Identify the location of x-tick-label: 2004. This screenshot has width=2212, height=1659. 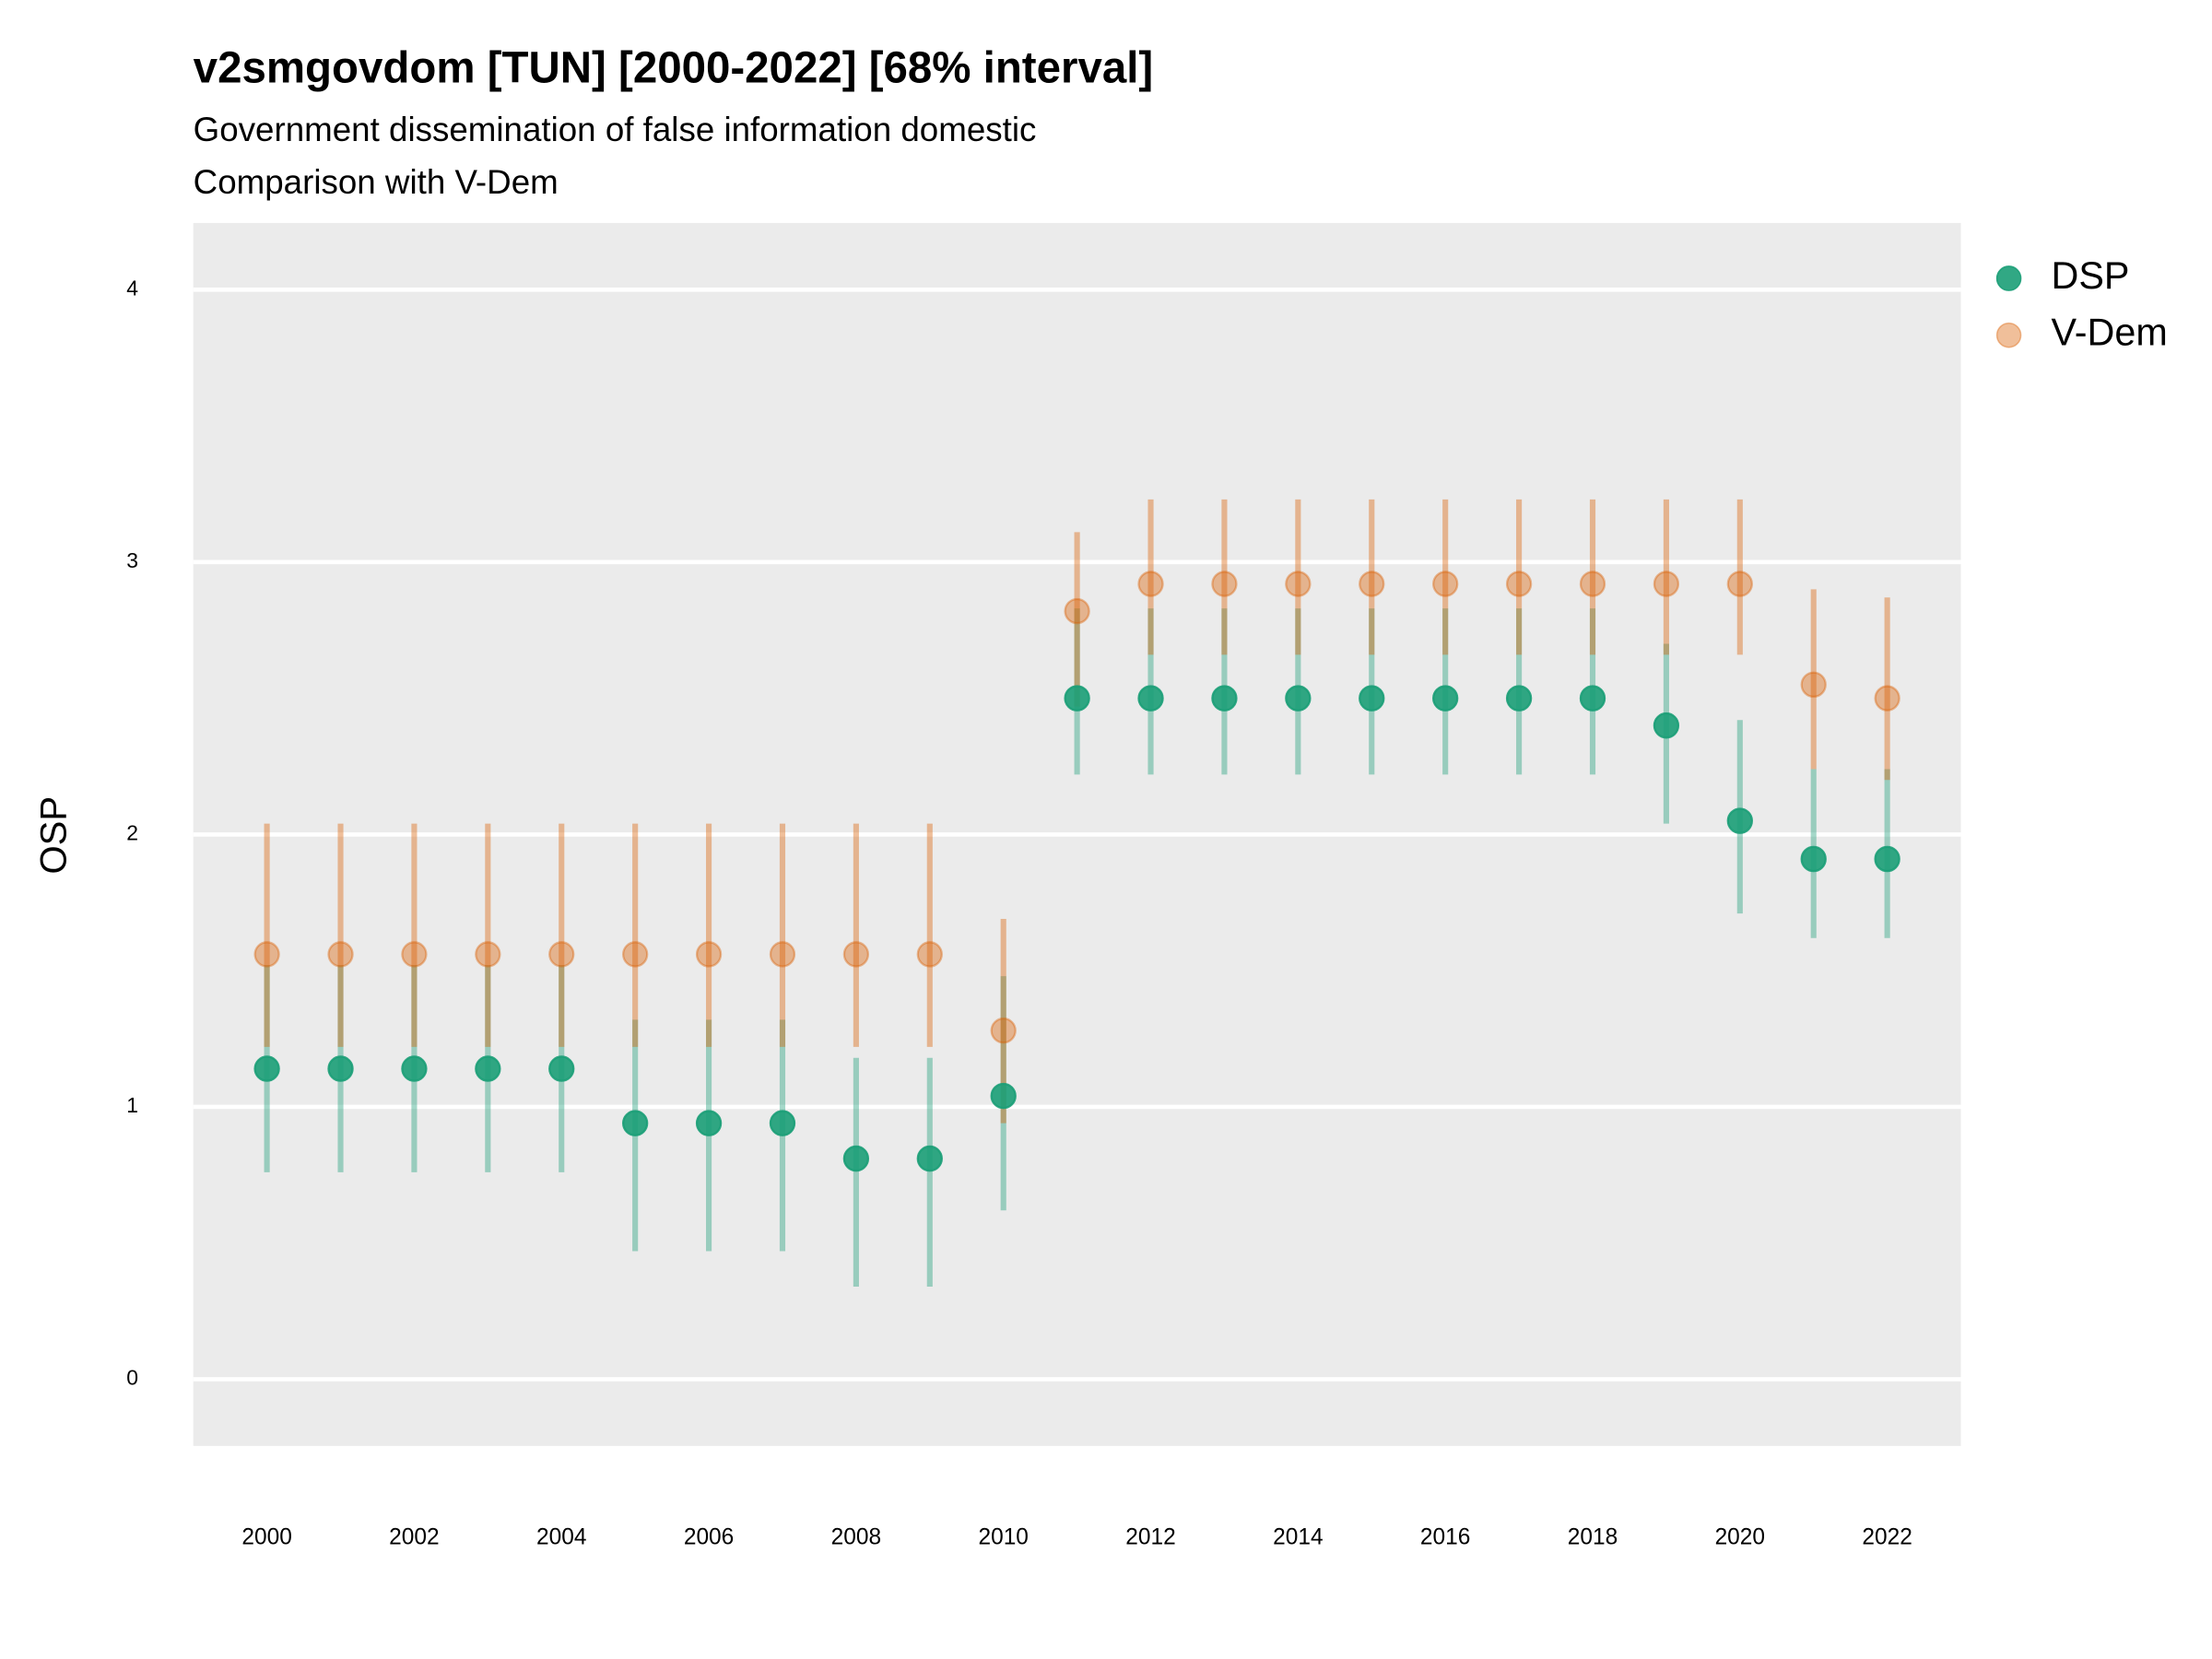
(561, 1536).